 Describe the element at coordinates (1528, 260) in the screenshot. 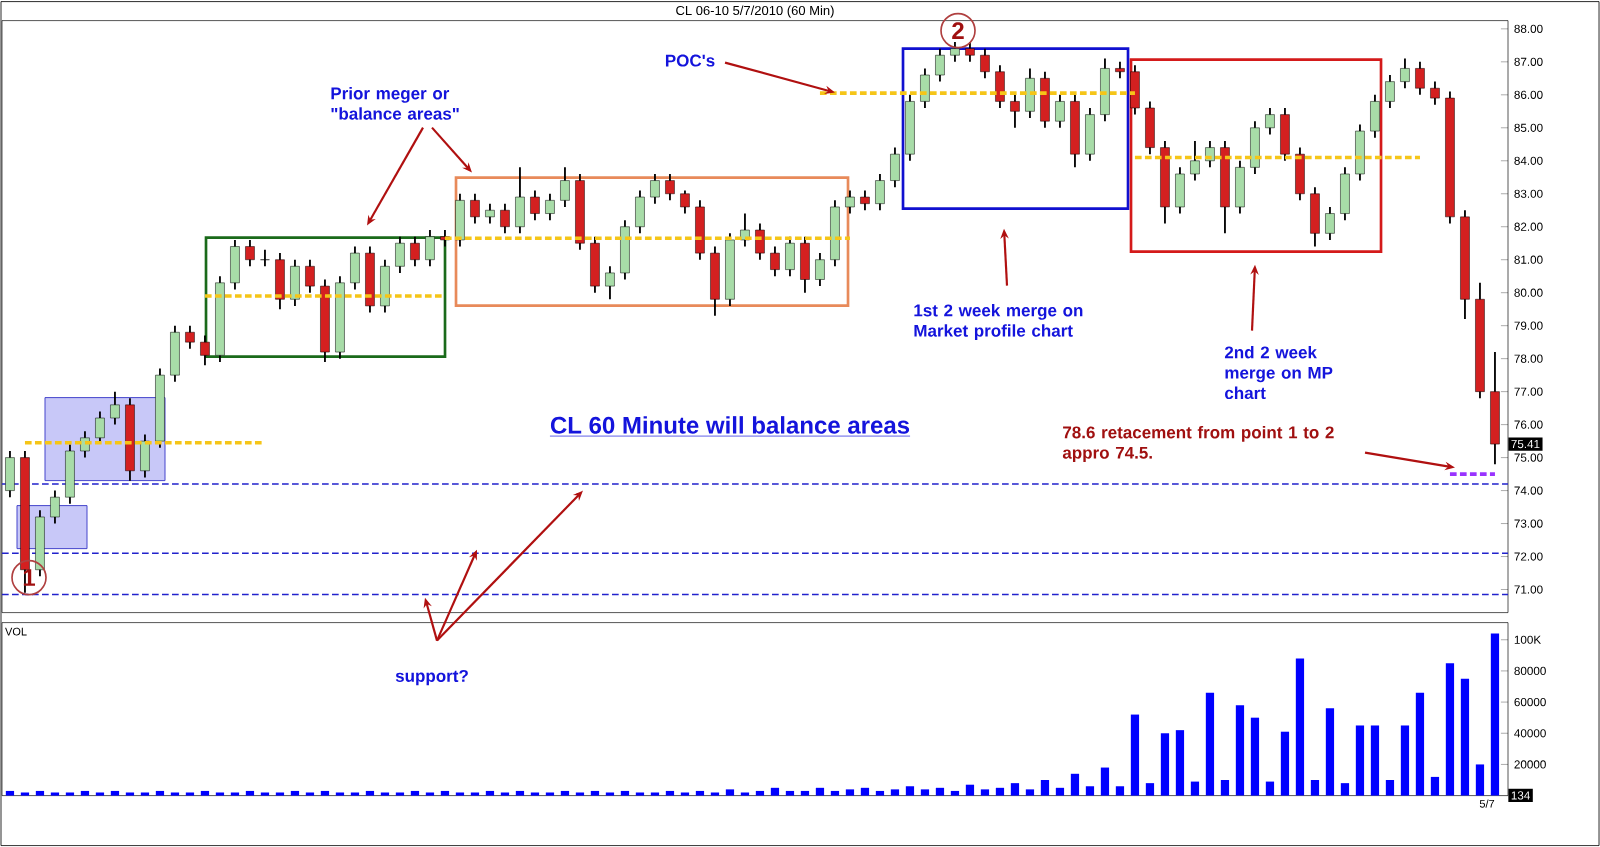

I see `y-tick-label: 81.00` at that location.